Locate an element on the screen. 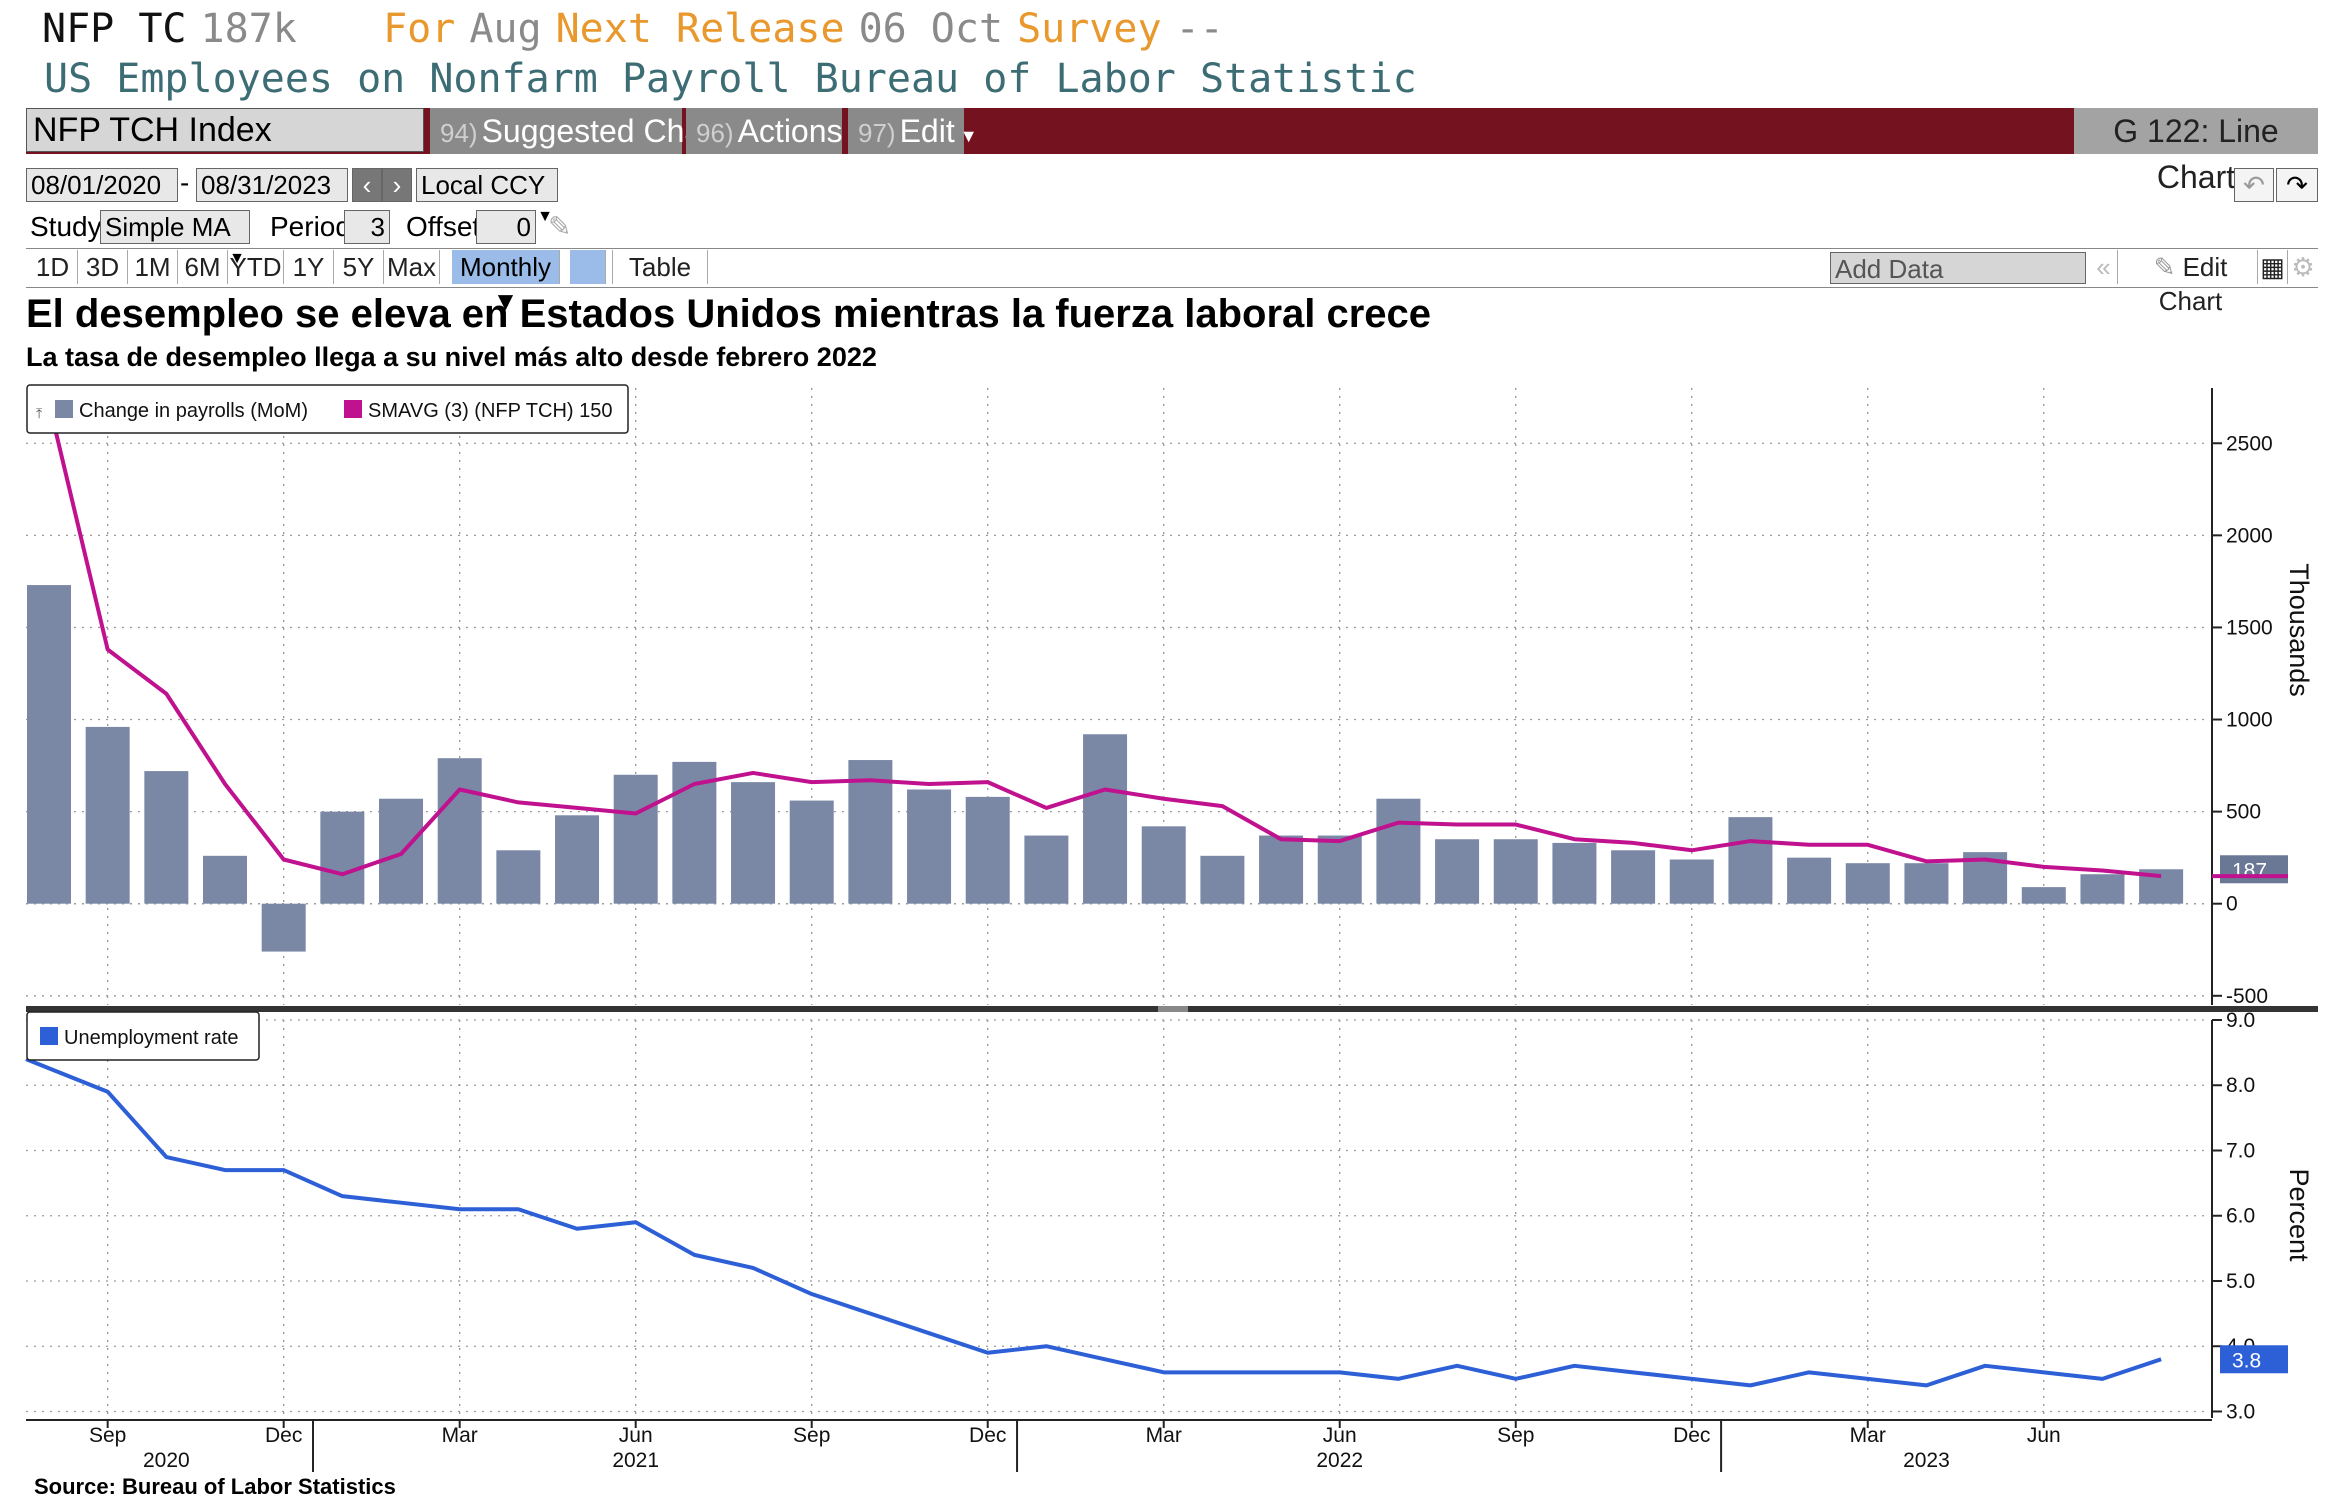 Image resolution: width=2331 pixels, height=1511 pixels. x-tick-label: Mar is located at coordinates (1164, 1435).